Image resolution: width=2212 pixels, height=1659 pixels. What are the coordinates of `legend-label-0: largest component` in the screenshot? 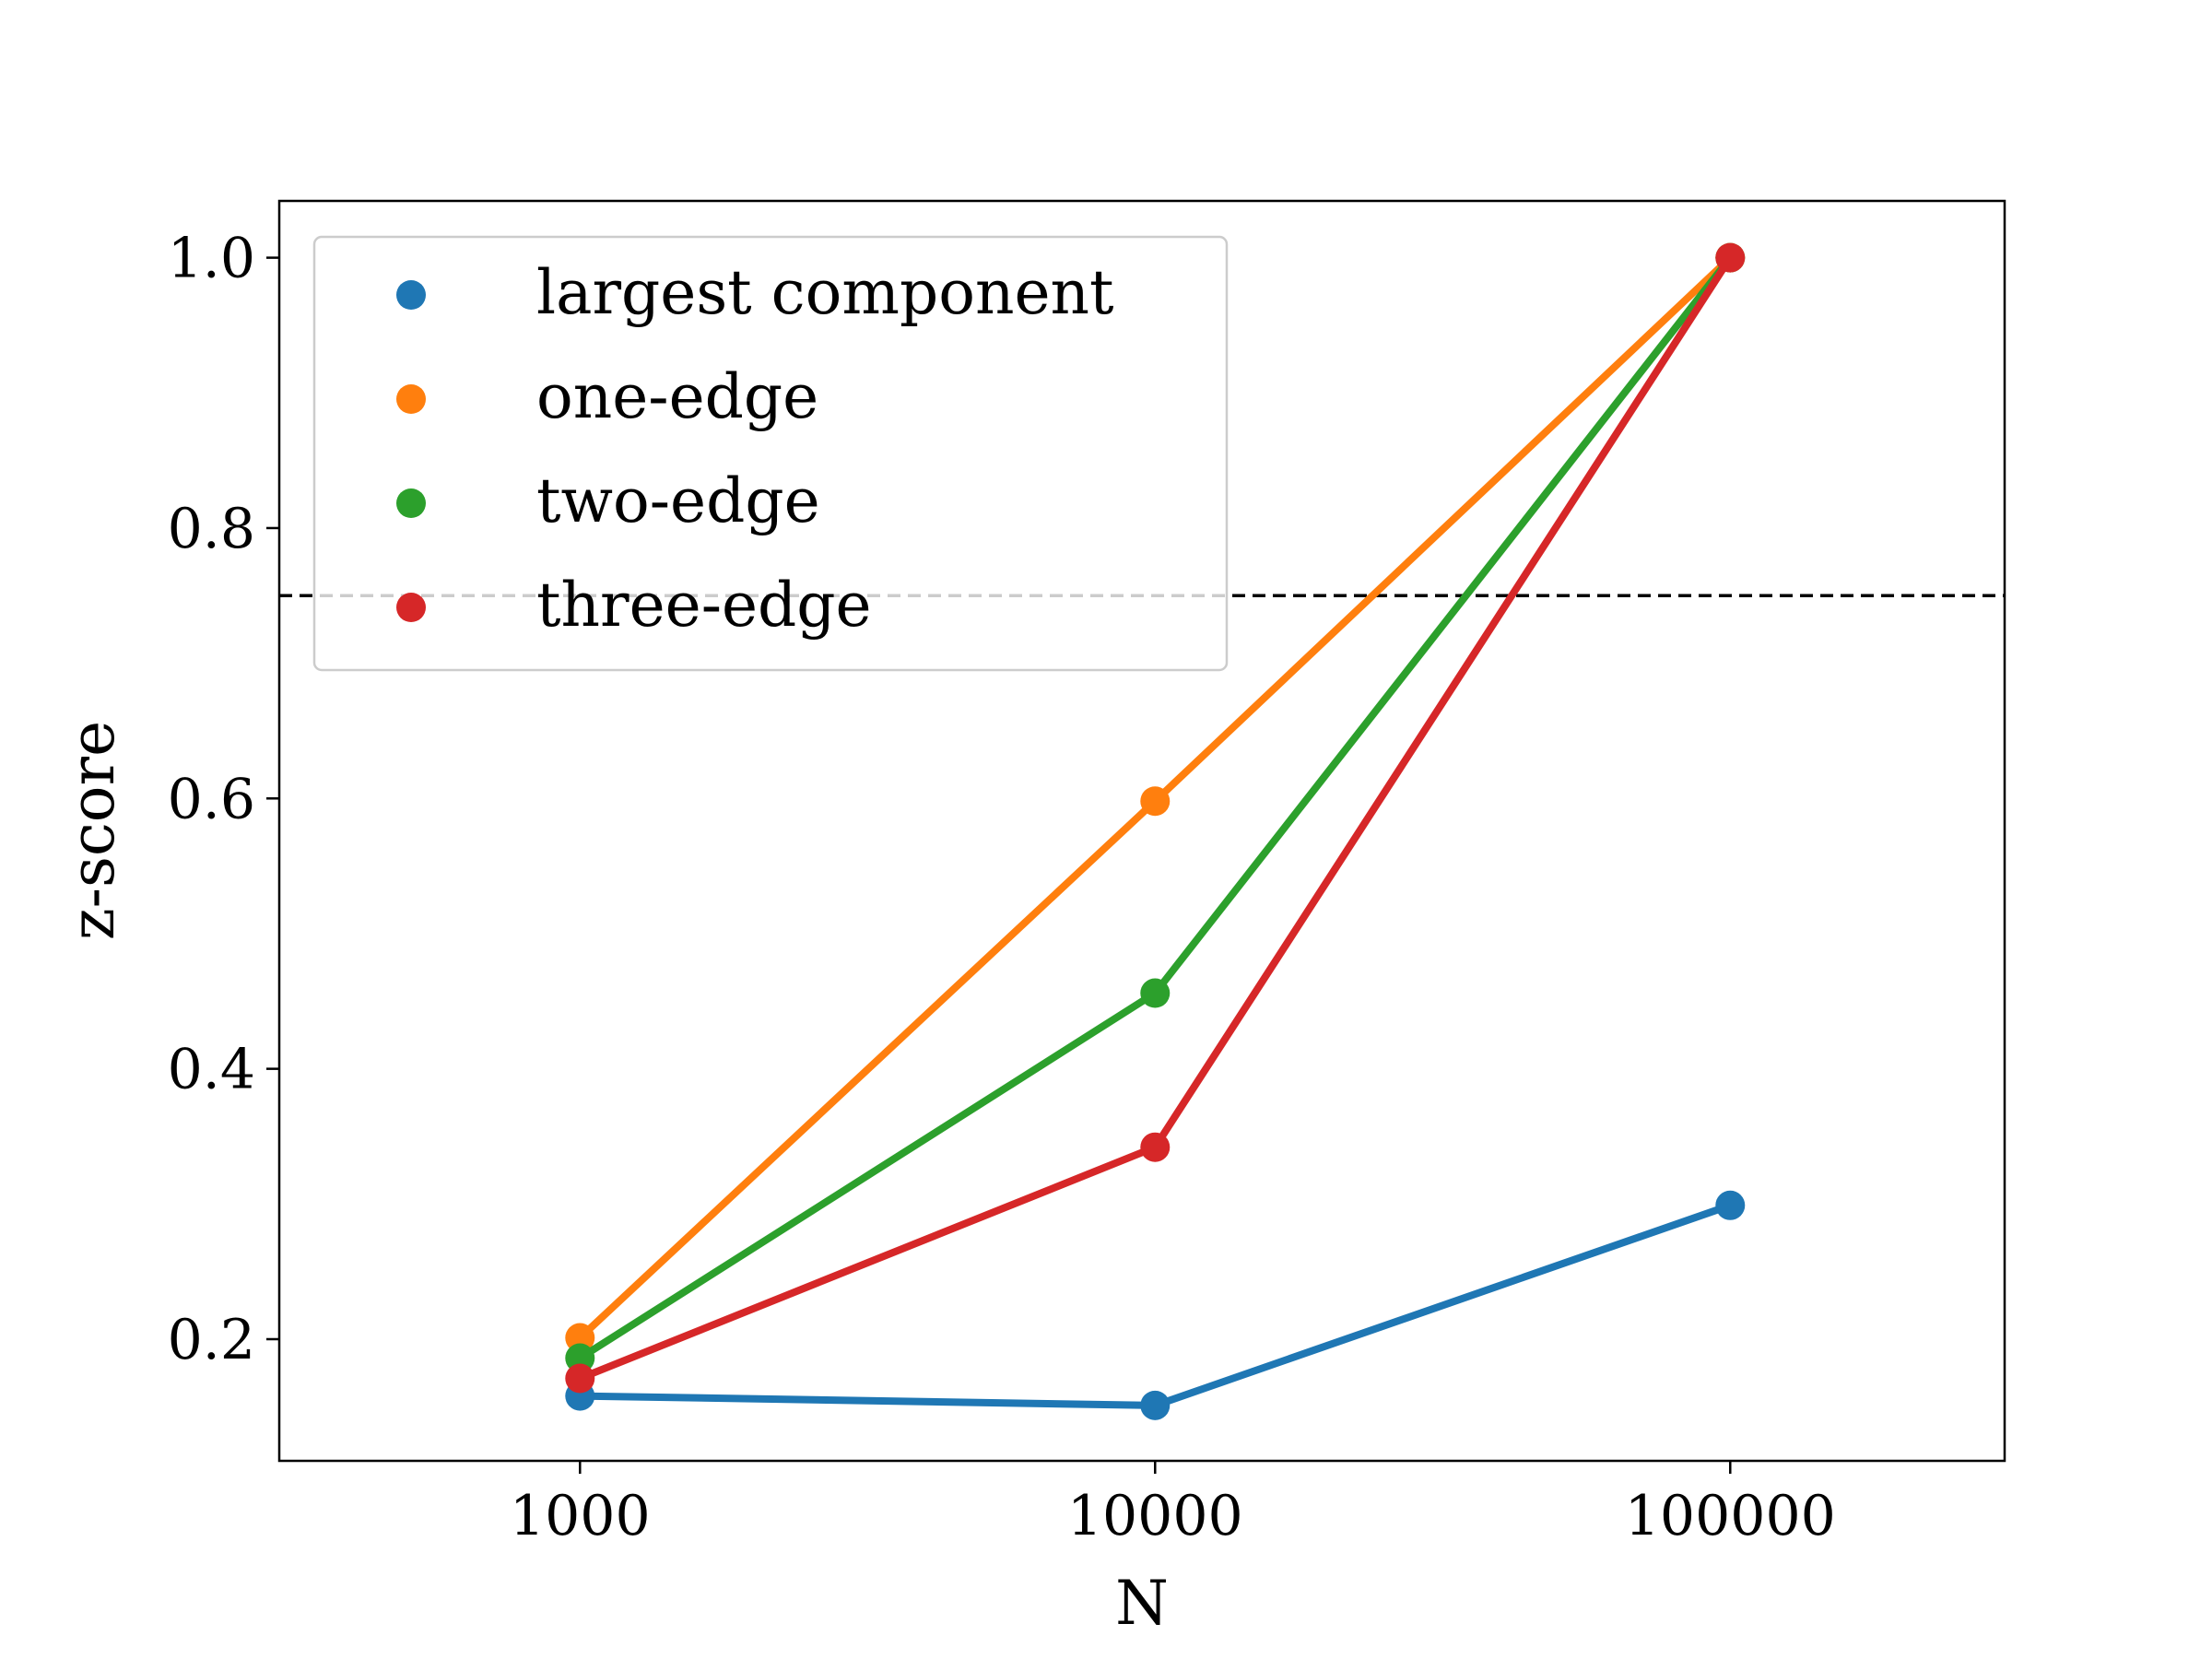 It's located at (825, 292).